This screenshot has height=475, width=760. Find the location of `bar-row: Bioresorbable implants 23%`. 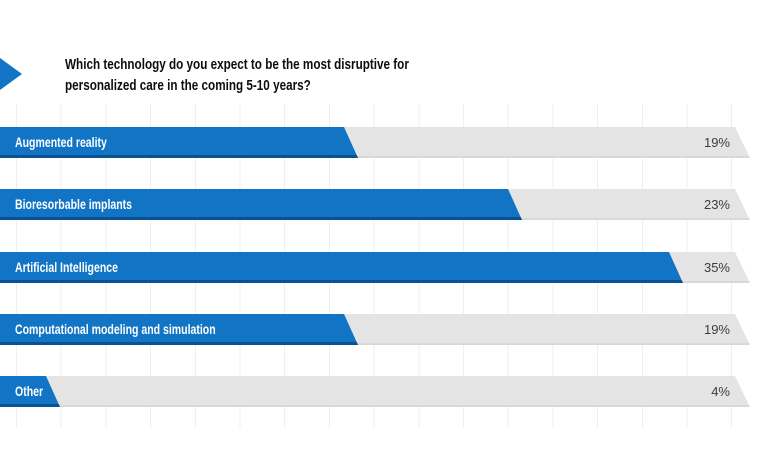

bar-row: Bioresorbable implants 23% is located at coordinates (375, 204).